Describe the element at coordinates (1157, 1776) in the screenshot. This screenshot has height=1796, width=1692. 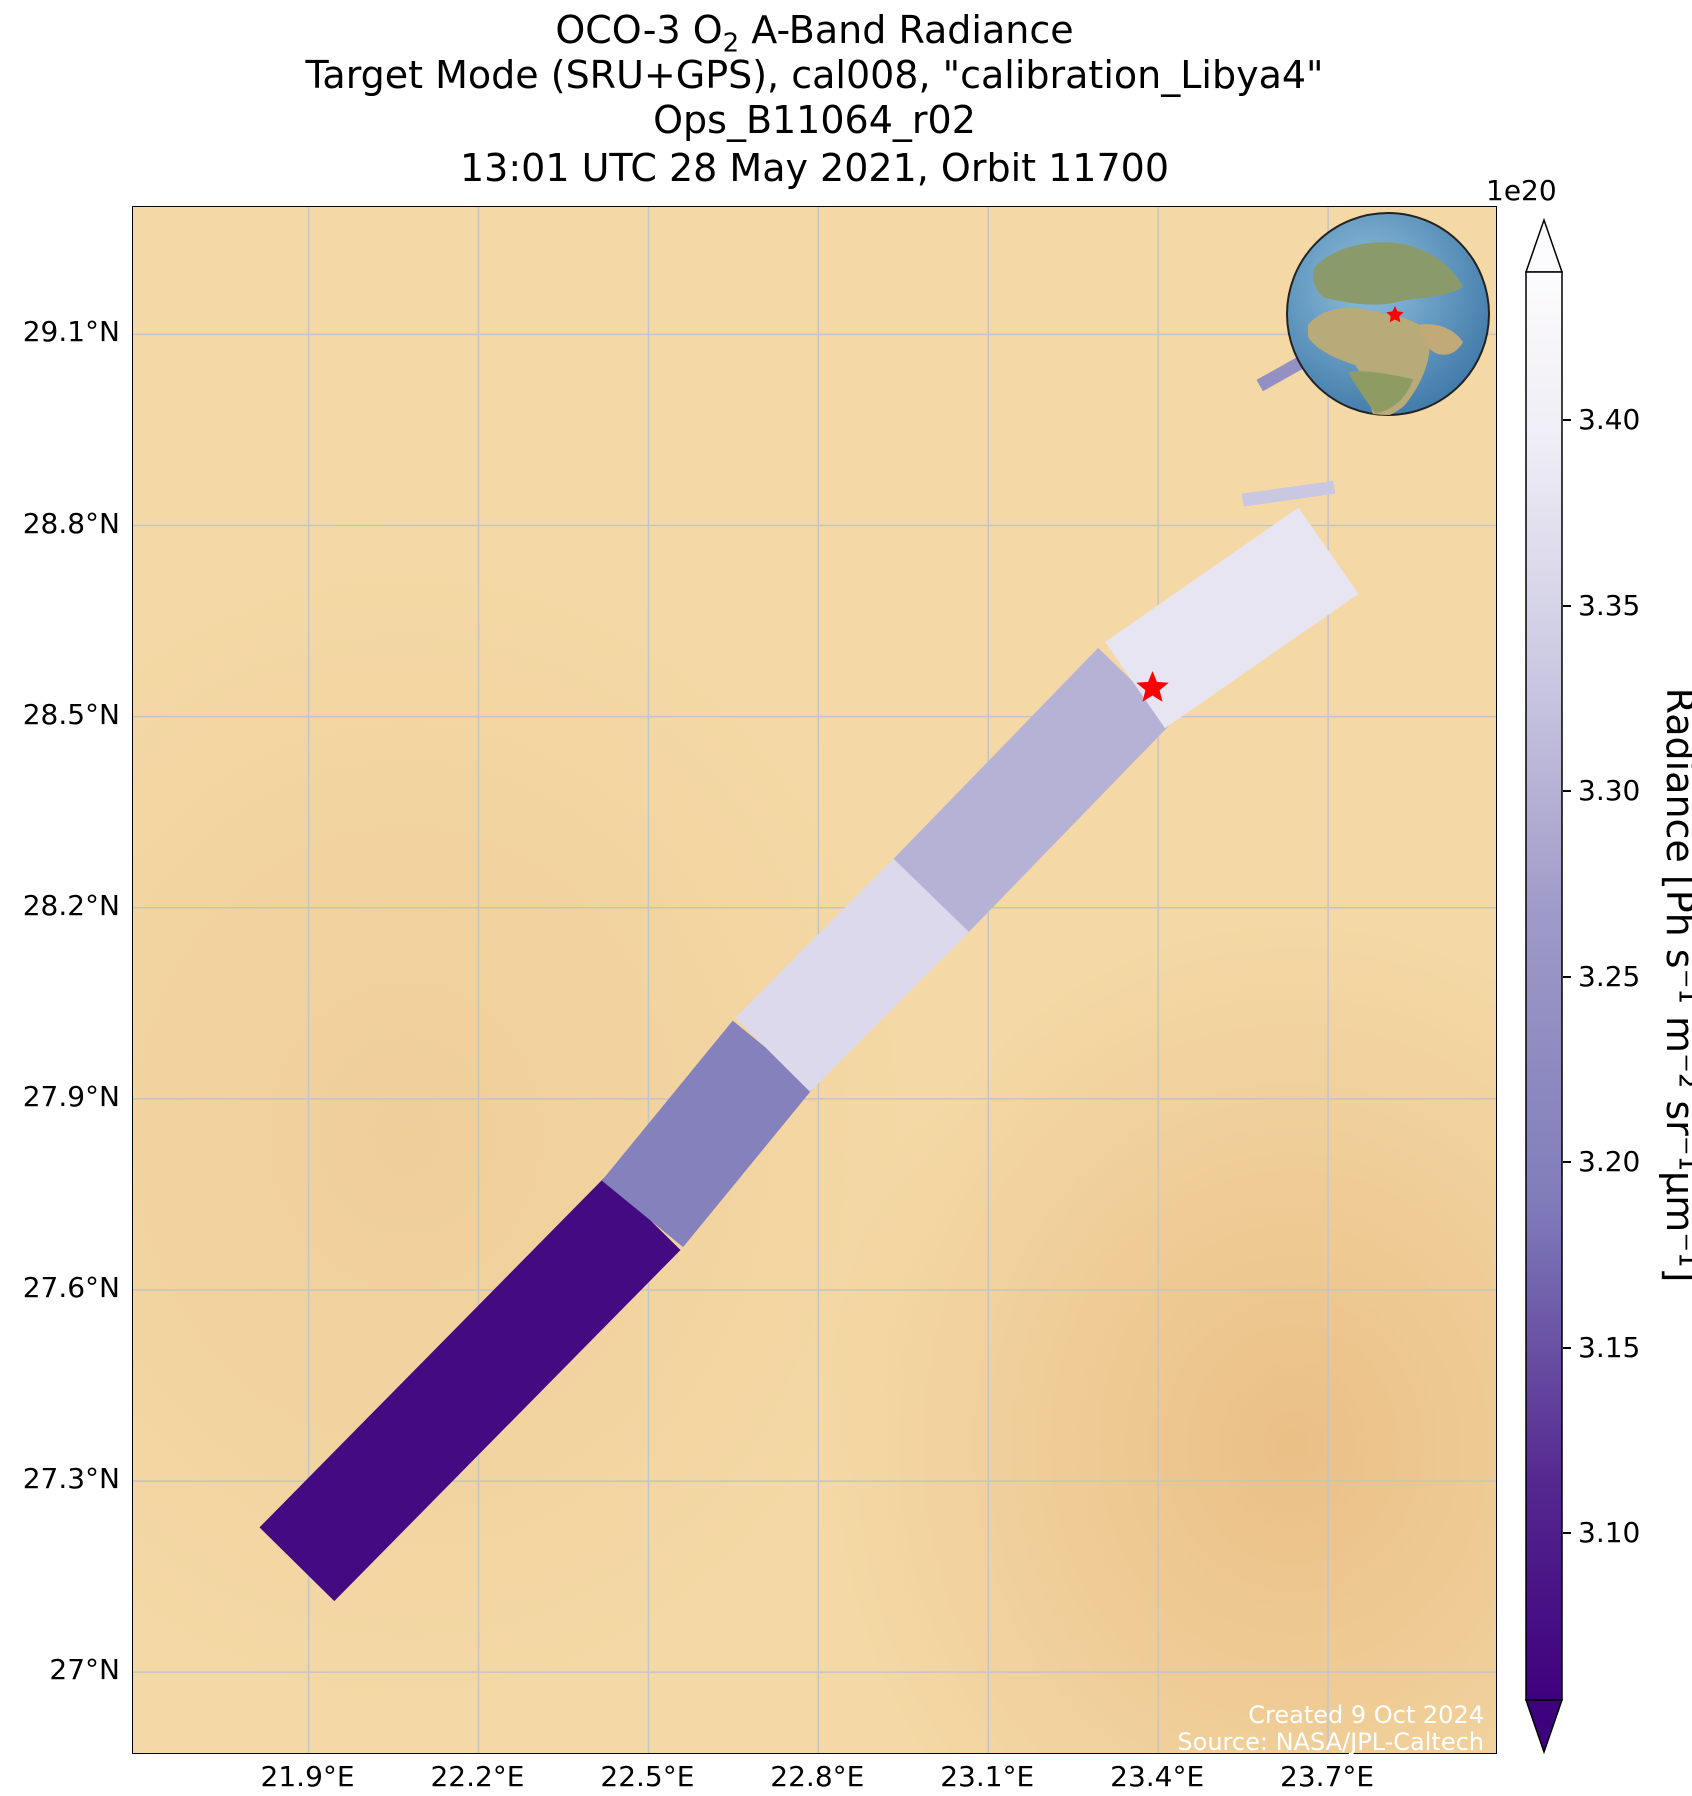
I see `longitude-tick-label: 23.4°E` at that location.